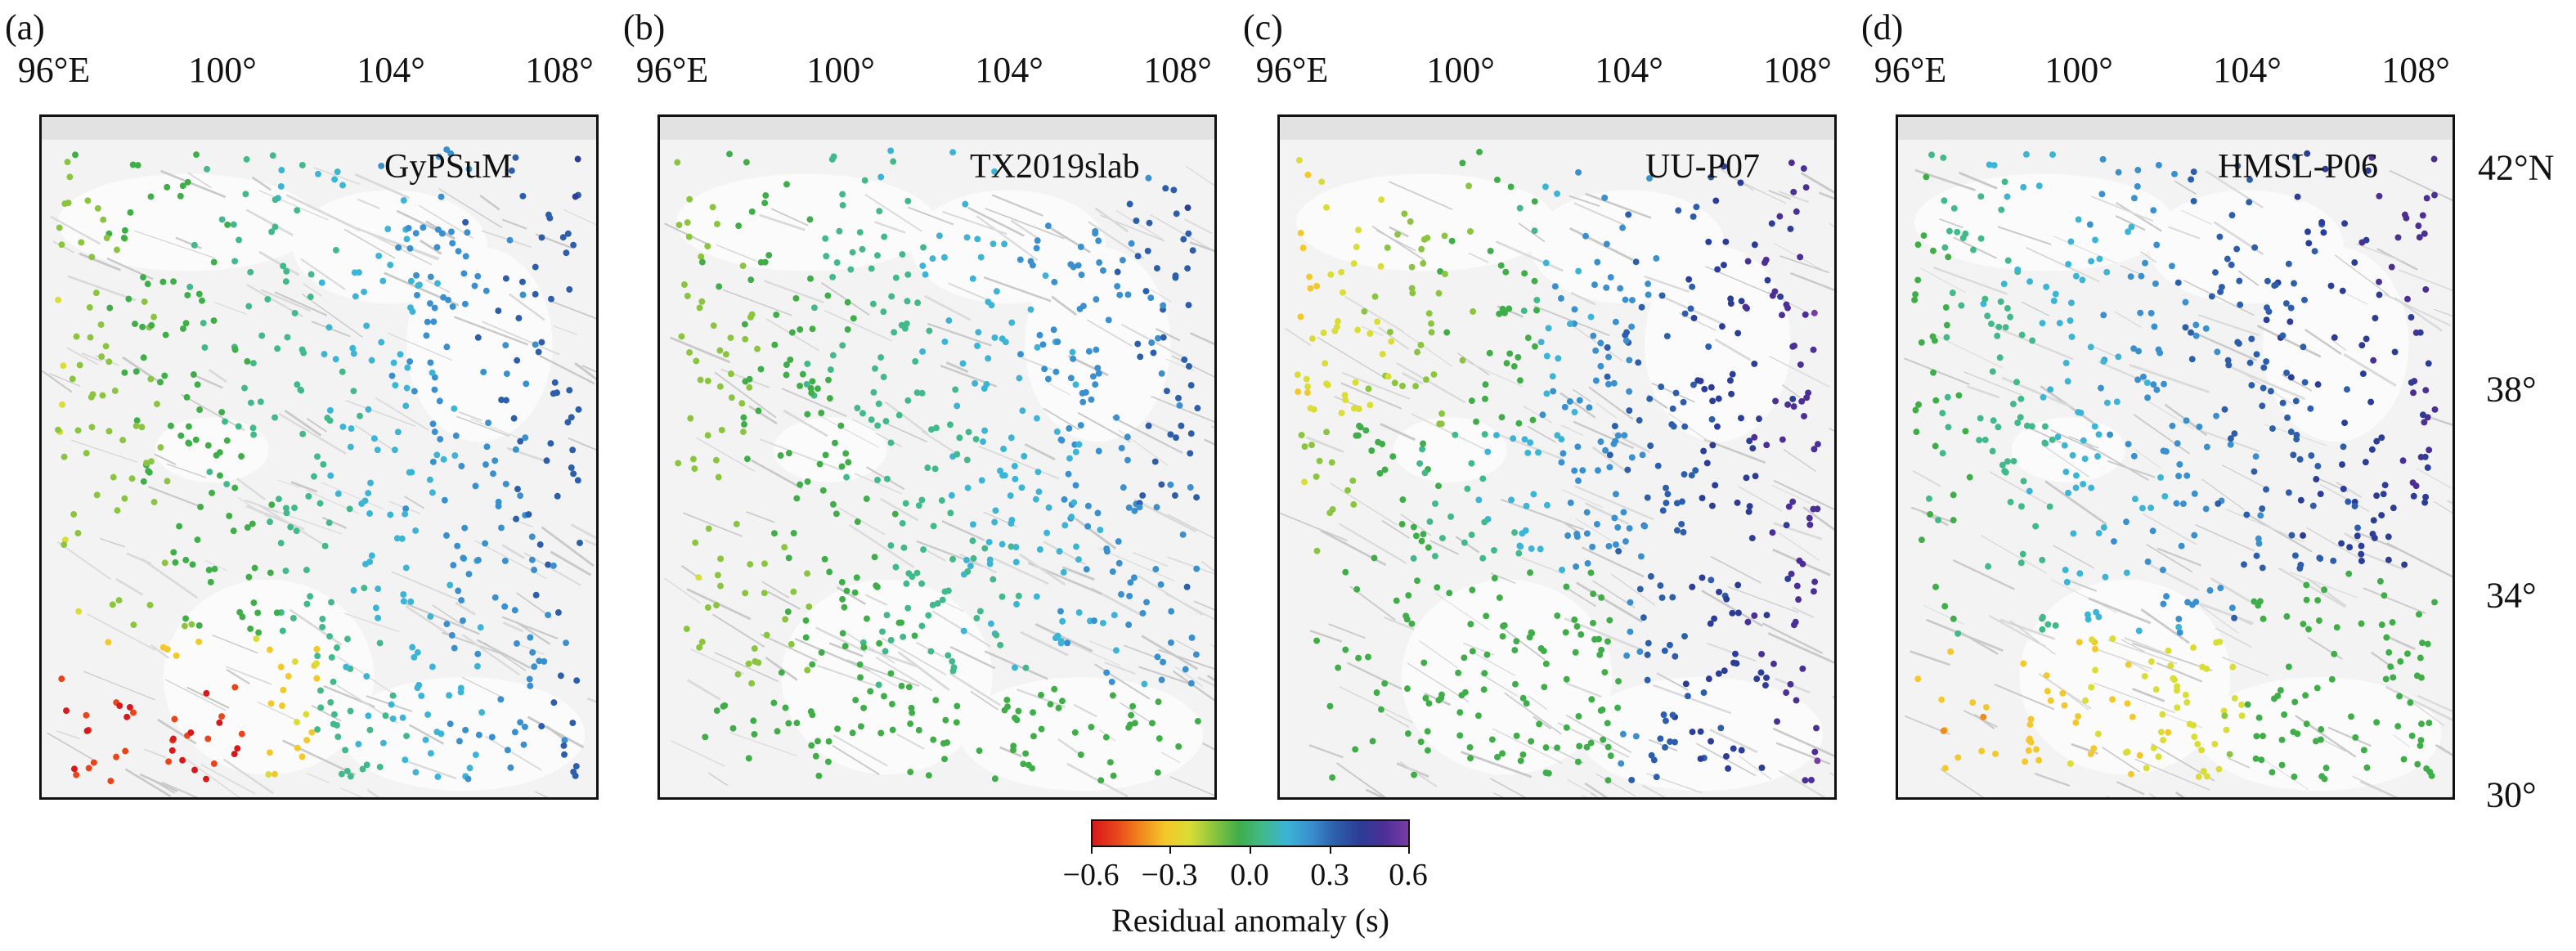  Describe the element at coordinates (2512, 595) in the screenshot. I see `lat-label-34: 34°` at that location.